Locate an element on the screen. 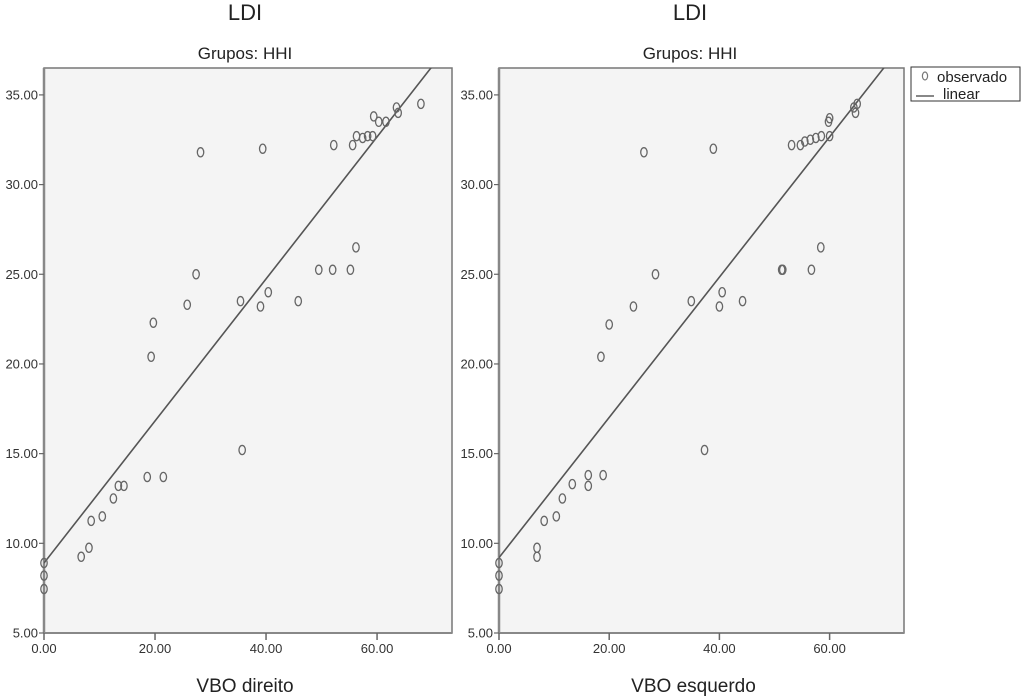 This screenshot has height=700, width=1024. legend: observado linear is located at coordinates (965, 84).